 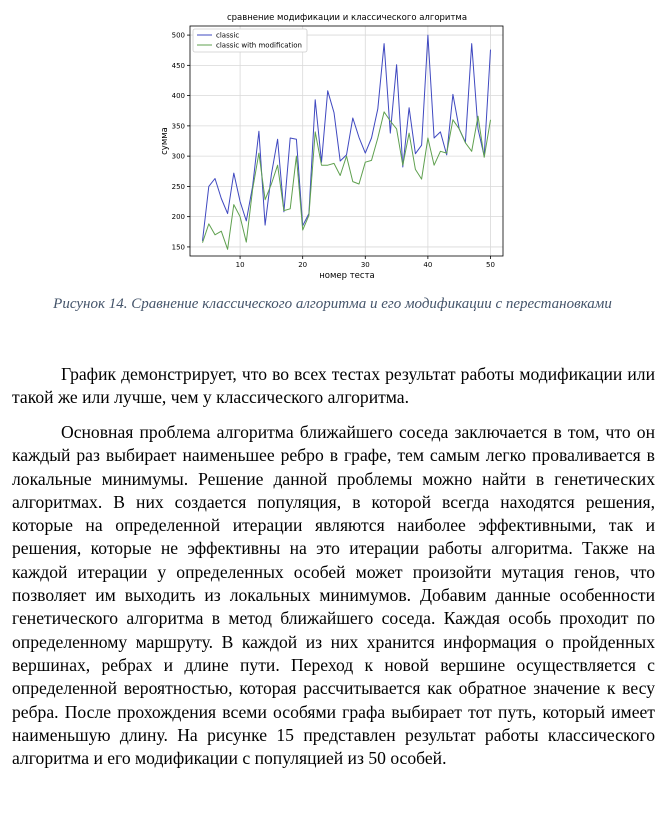 I want to click on x-axis-label: номер теста, so click(x=347, y=276).